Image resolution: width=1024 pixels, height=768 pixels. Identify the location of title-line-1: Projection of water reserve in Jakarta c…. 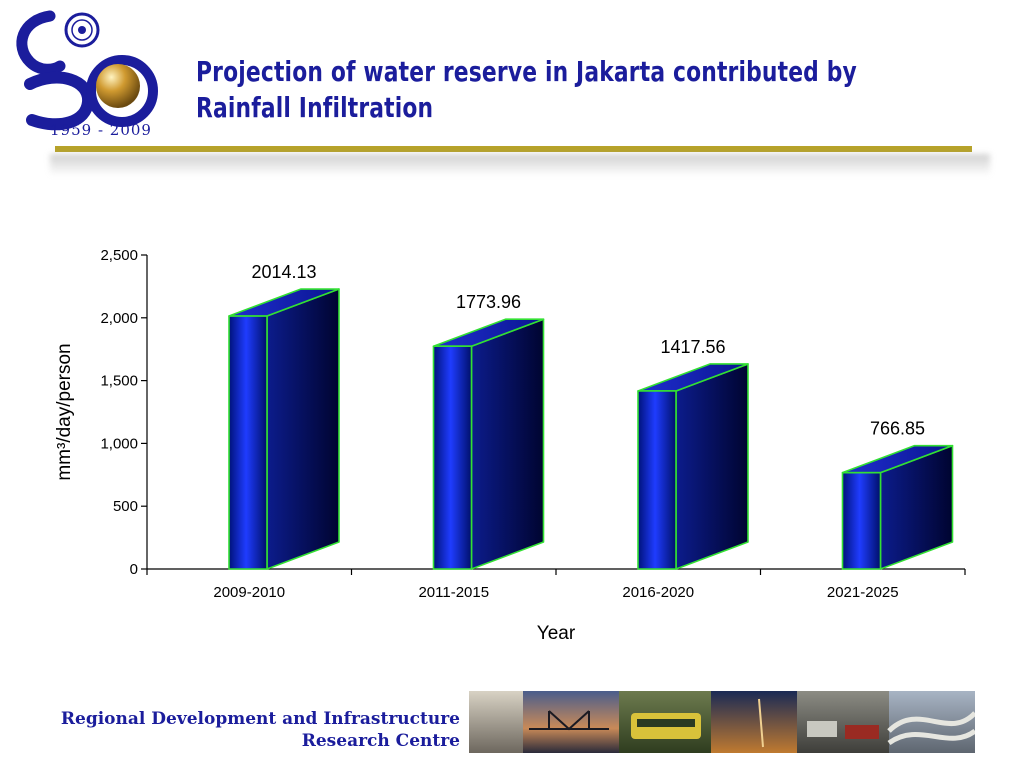
(526, 71).